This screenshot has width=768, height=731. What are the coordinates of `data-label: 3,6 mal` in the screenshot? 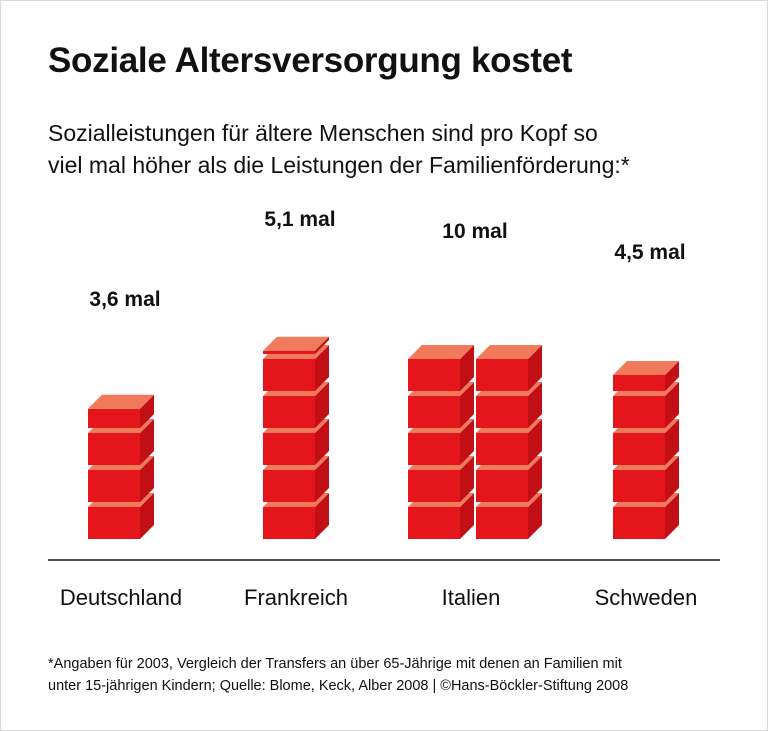 It's located at (124, 299).